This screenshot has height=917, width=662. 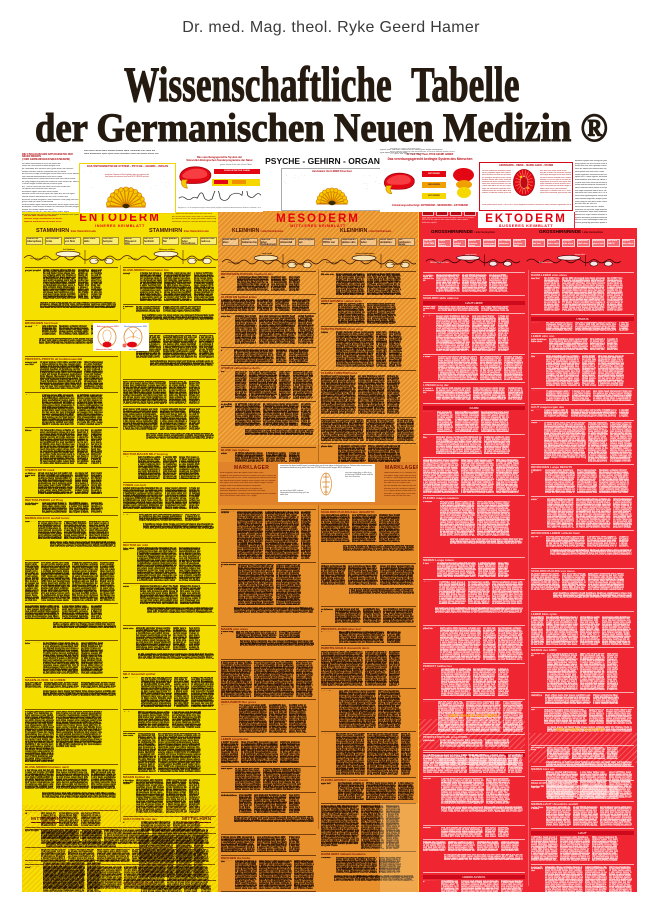 What do you see at coordinates (136, 326) in the screenshot?
I see `svg-text: Neuhirngesteuerte SBS` at bounding box center [136, 326].